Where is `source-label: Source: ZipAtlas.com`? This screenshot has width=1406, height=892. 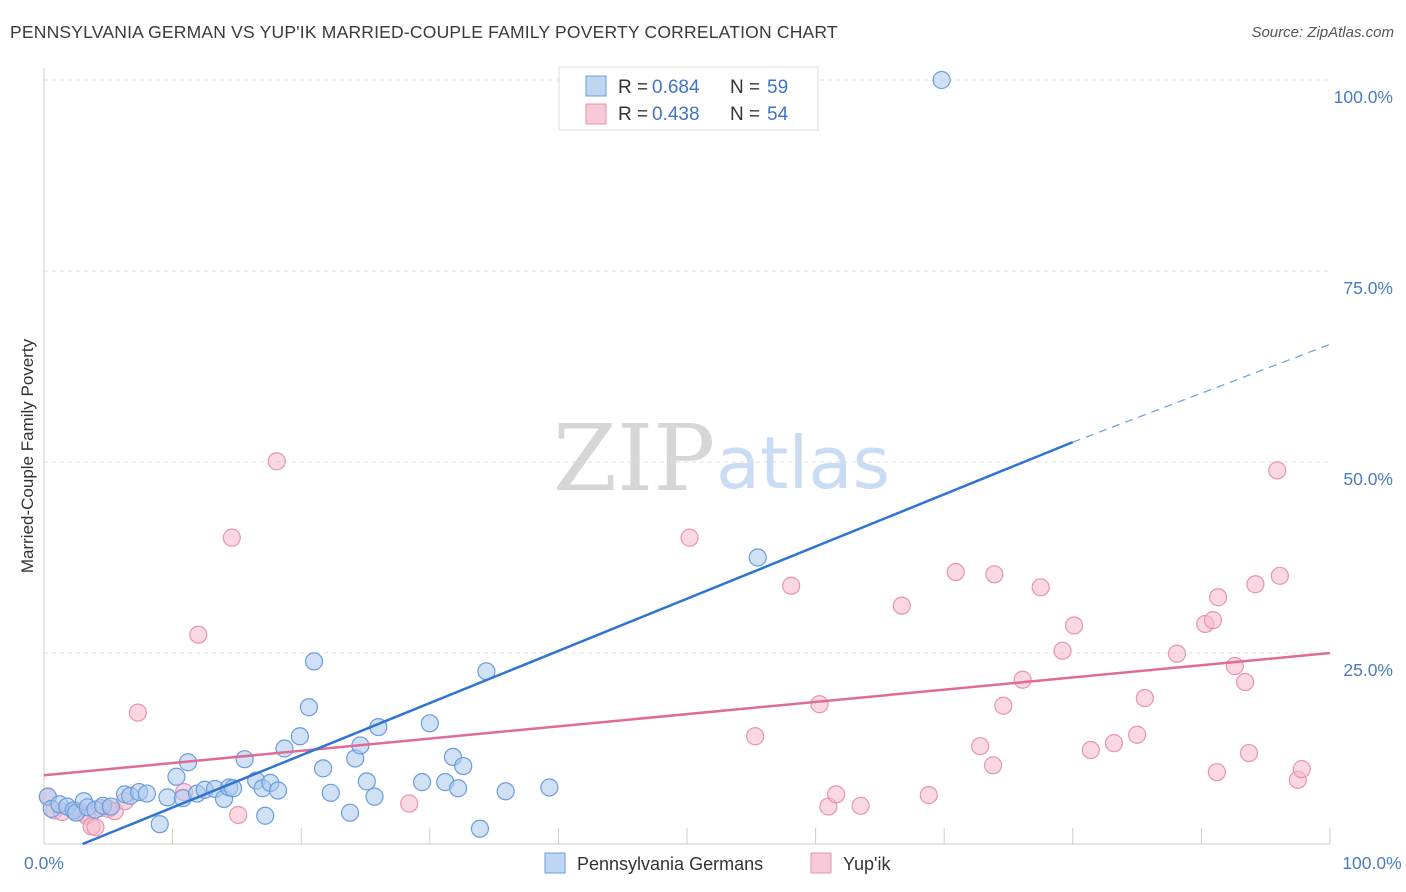 source-label: Source: ZipAtlas.com is located at coordinates (1322, 32).